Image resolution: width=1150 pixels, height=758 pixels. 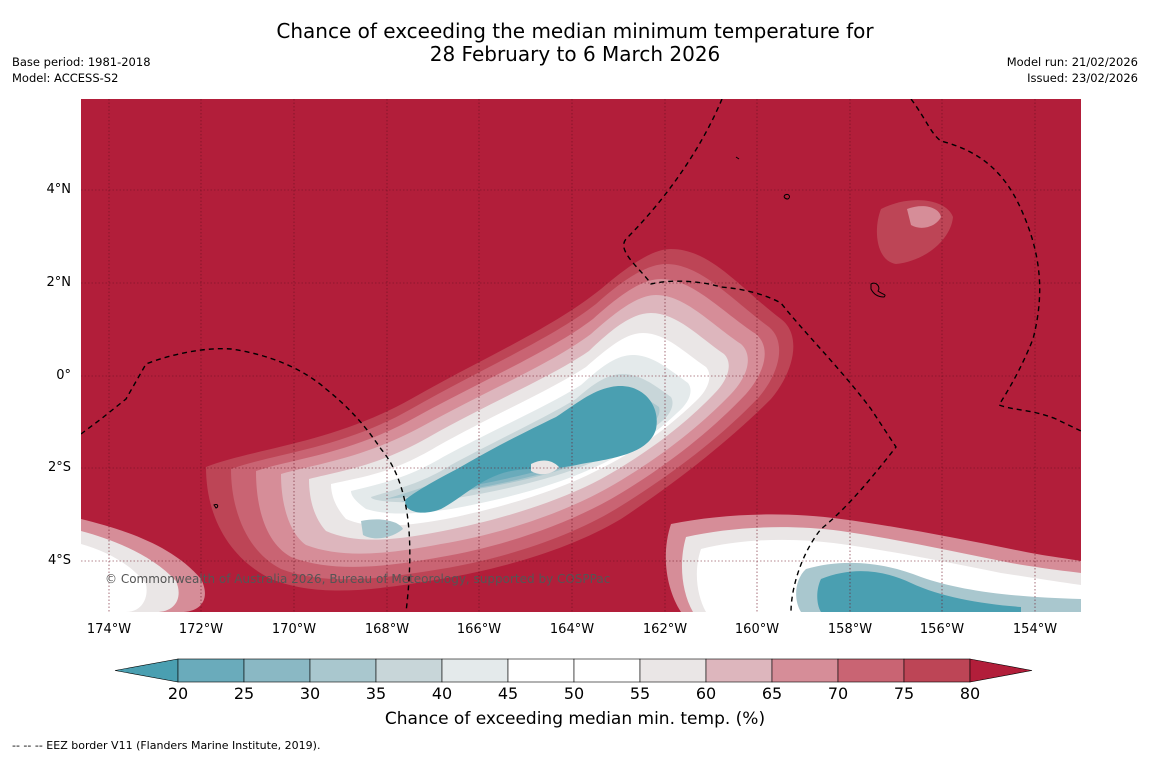 I want to click on lon-label: 164°W, so click(x=572, y=629).